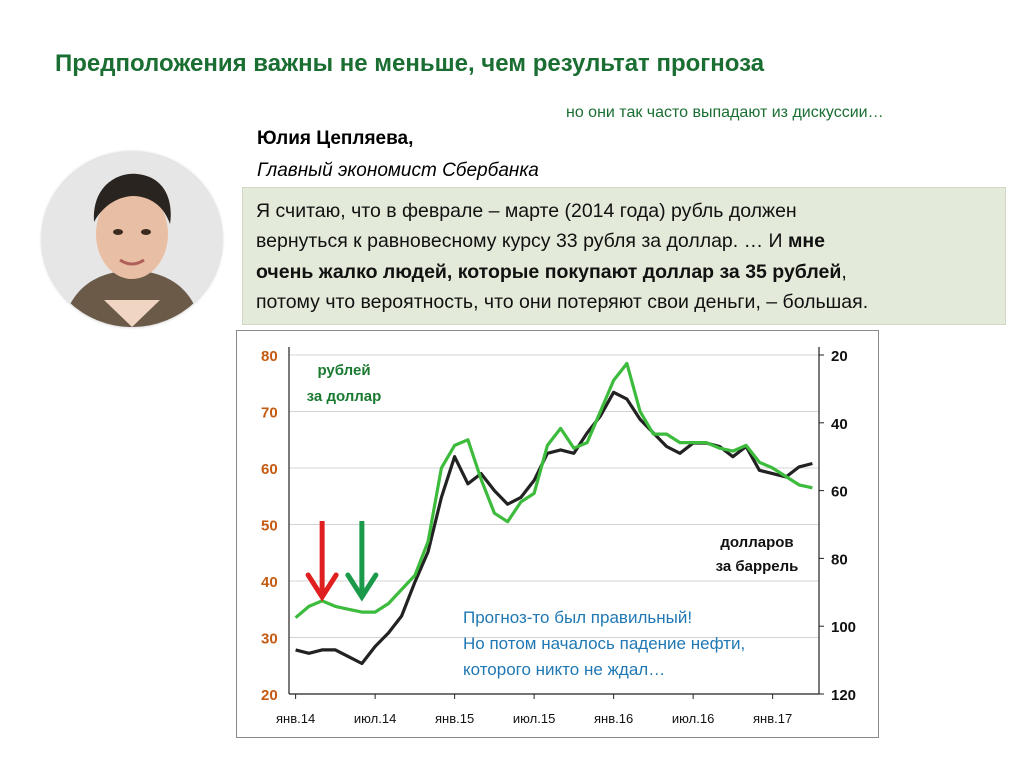 This screenshot has width=1024, height=767. What do you see at coordinates (343, 370) in the screenshot?
I see `ruble-series-label: рублей` at bounding box center [343, 370].